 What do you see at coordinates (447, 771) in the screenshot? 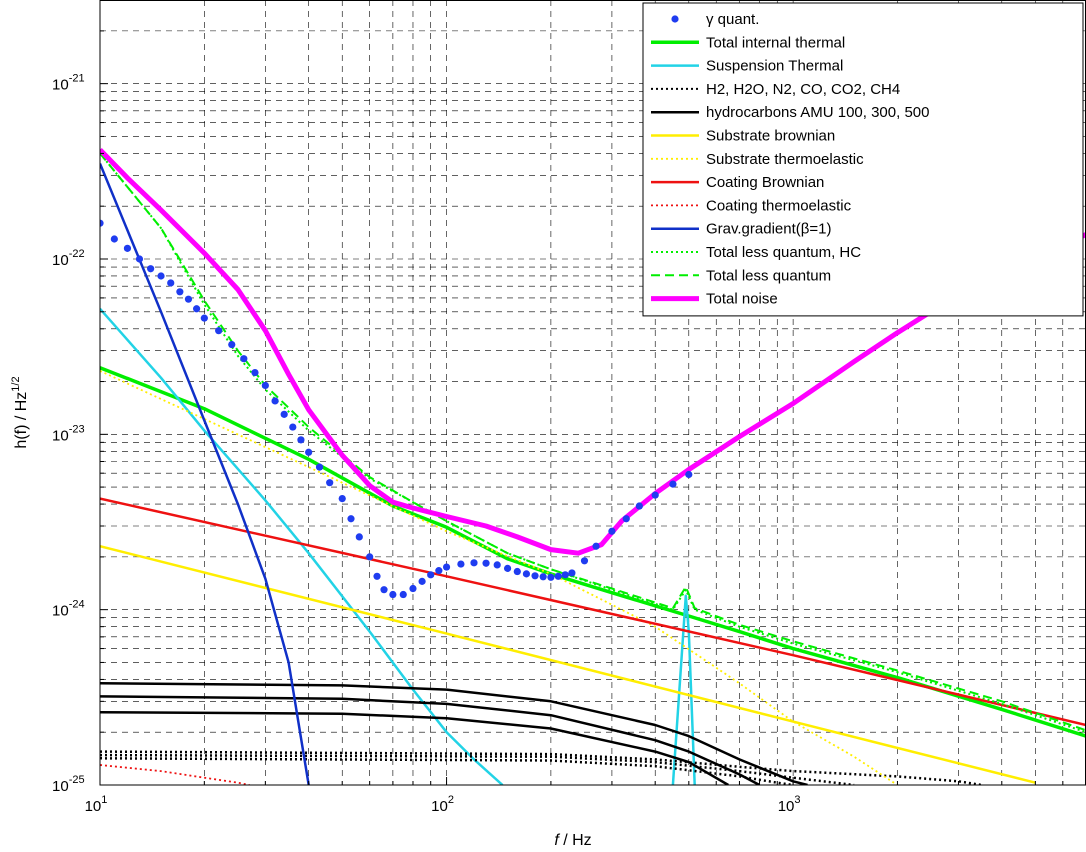
I see `series-h2-h2o-n2-co-co2-ch4-c` at bounding box center [447, 771].